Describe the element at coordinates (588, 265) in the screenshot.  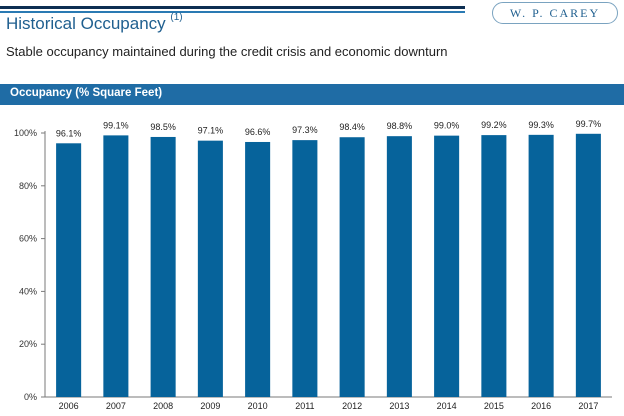
I see `bar-2017` at that location.